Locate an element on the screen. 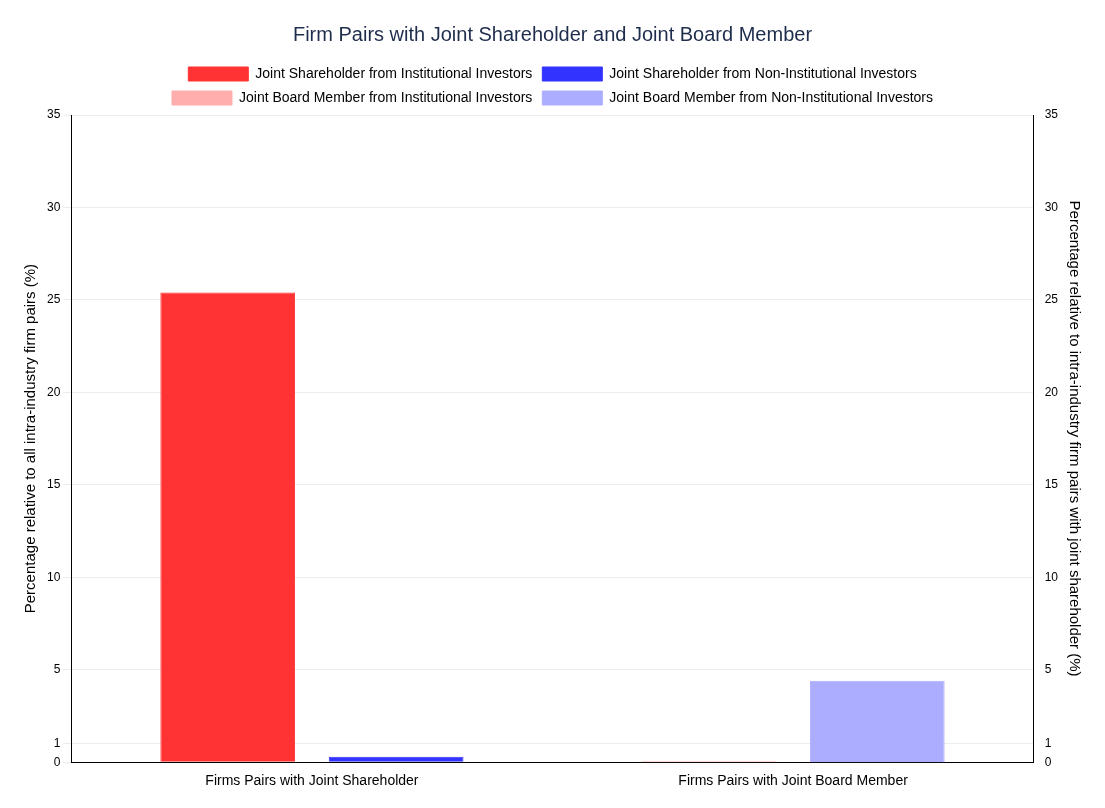 Image resolution: width=1105 pixels, height=808 pixels. legend-label: Joint Board Member from Non-Institutional Investors is located at coordinates (771, 96).